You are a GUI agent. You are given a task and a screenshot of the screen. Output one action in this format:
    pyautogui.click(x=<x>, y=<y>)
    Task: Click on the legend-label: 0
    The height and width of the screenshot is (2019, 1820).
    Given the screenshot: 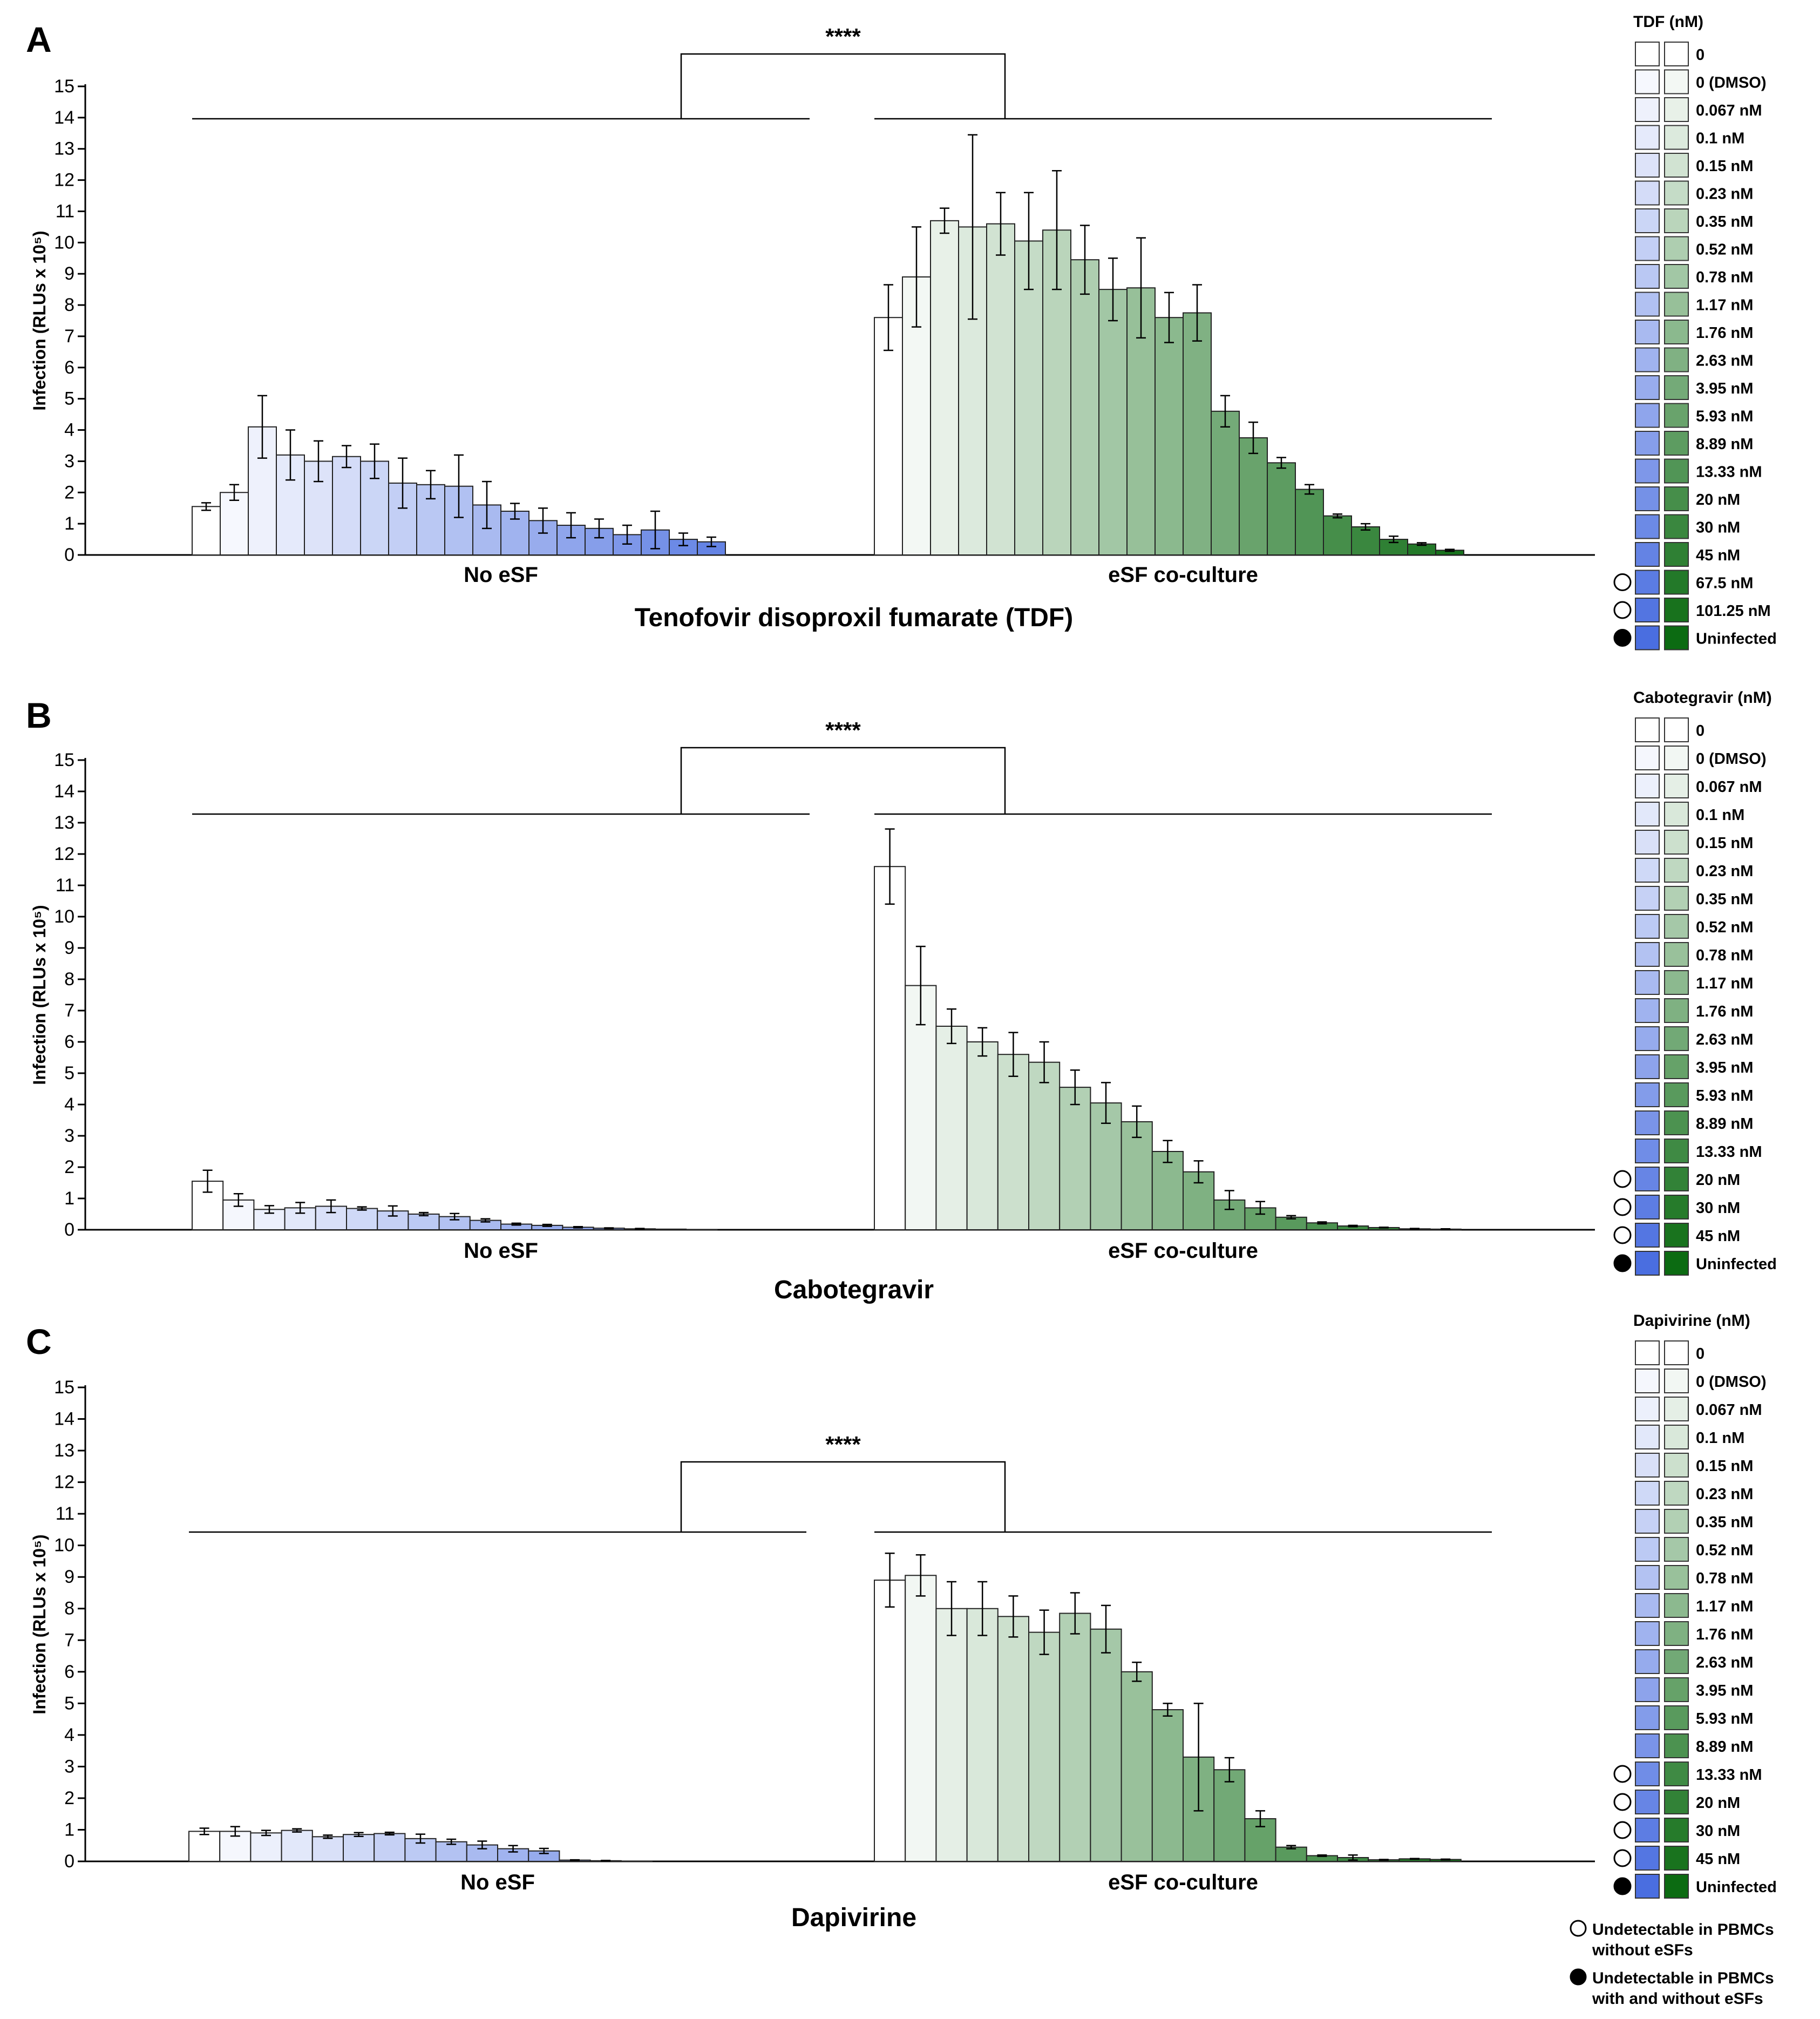 What is the action you would take?
    pyautogui.click(x=1700, y=731)
    